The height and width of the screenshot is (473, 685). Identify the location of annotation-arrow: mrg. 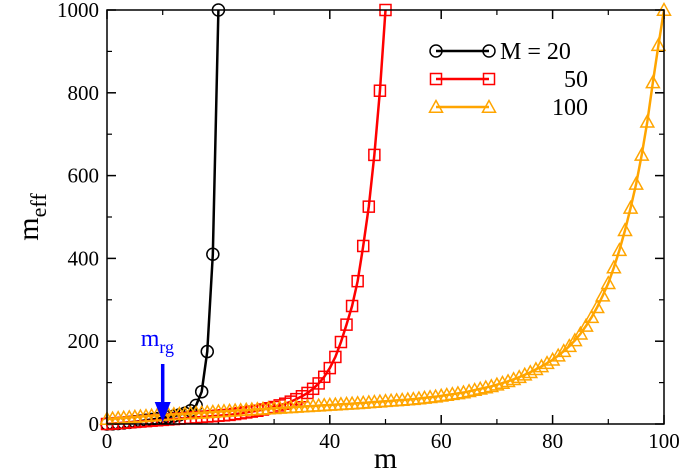
(157, 374).